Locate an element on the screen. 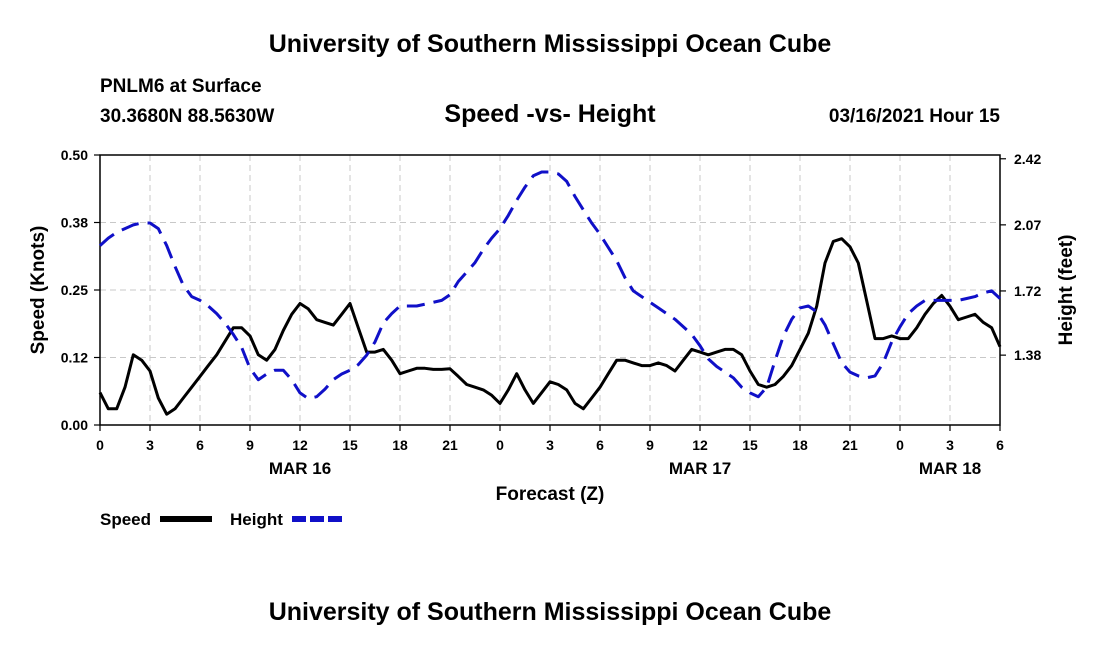 Image resolution: width=1100 pixels, height=650 pixels. y2-tick-label: 1.72 is located at coordinates (1027, 291).